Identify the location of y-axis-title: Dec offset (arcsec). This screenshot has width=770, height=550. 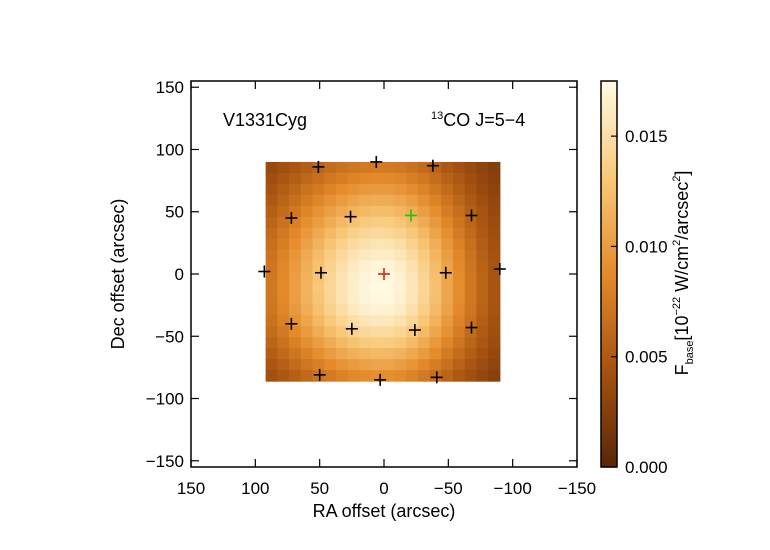
(118, 274).